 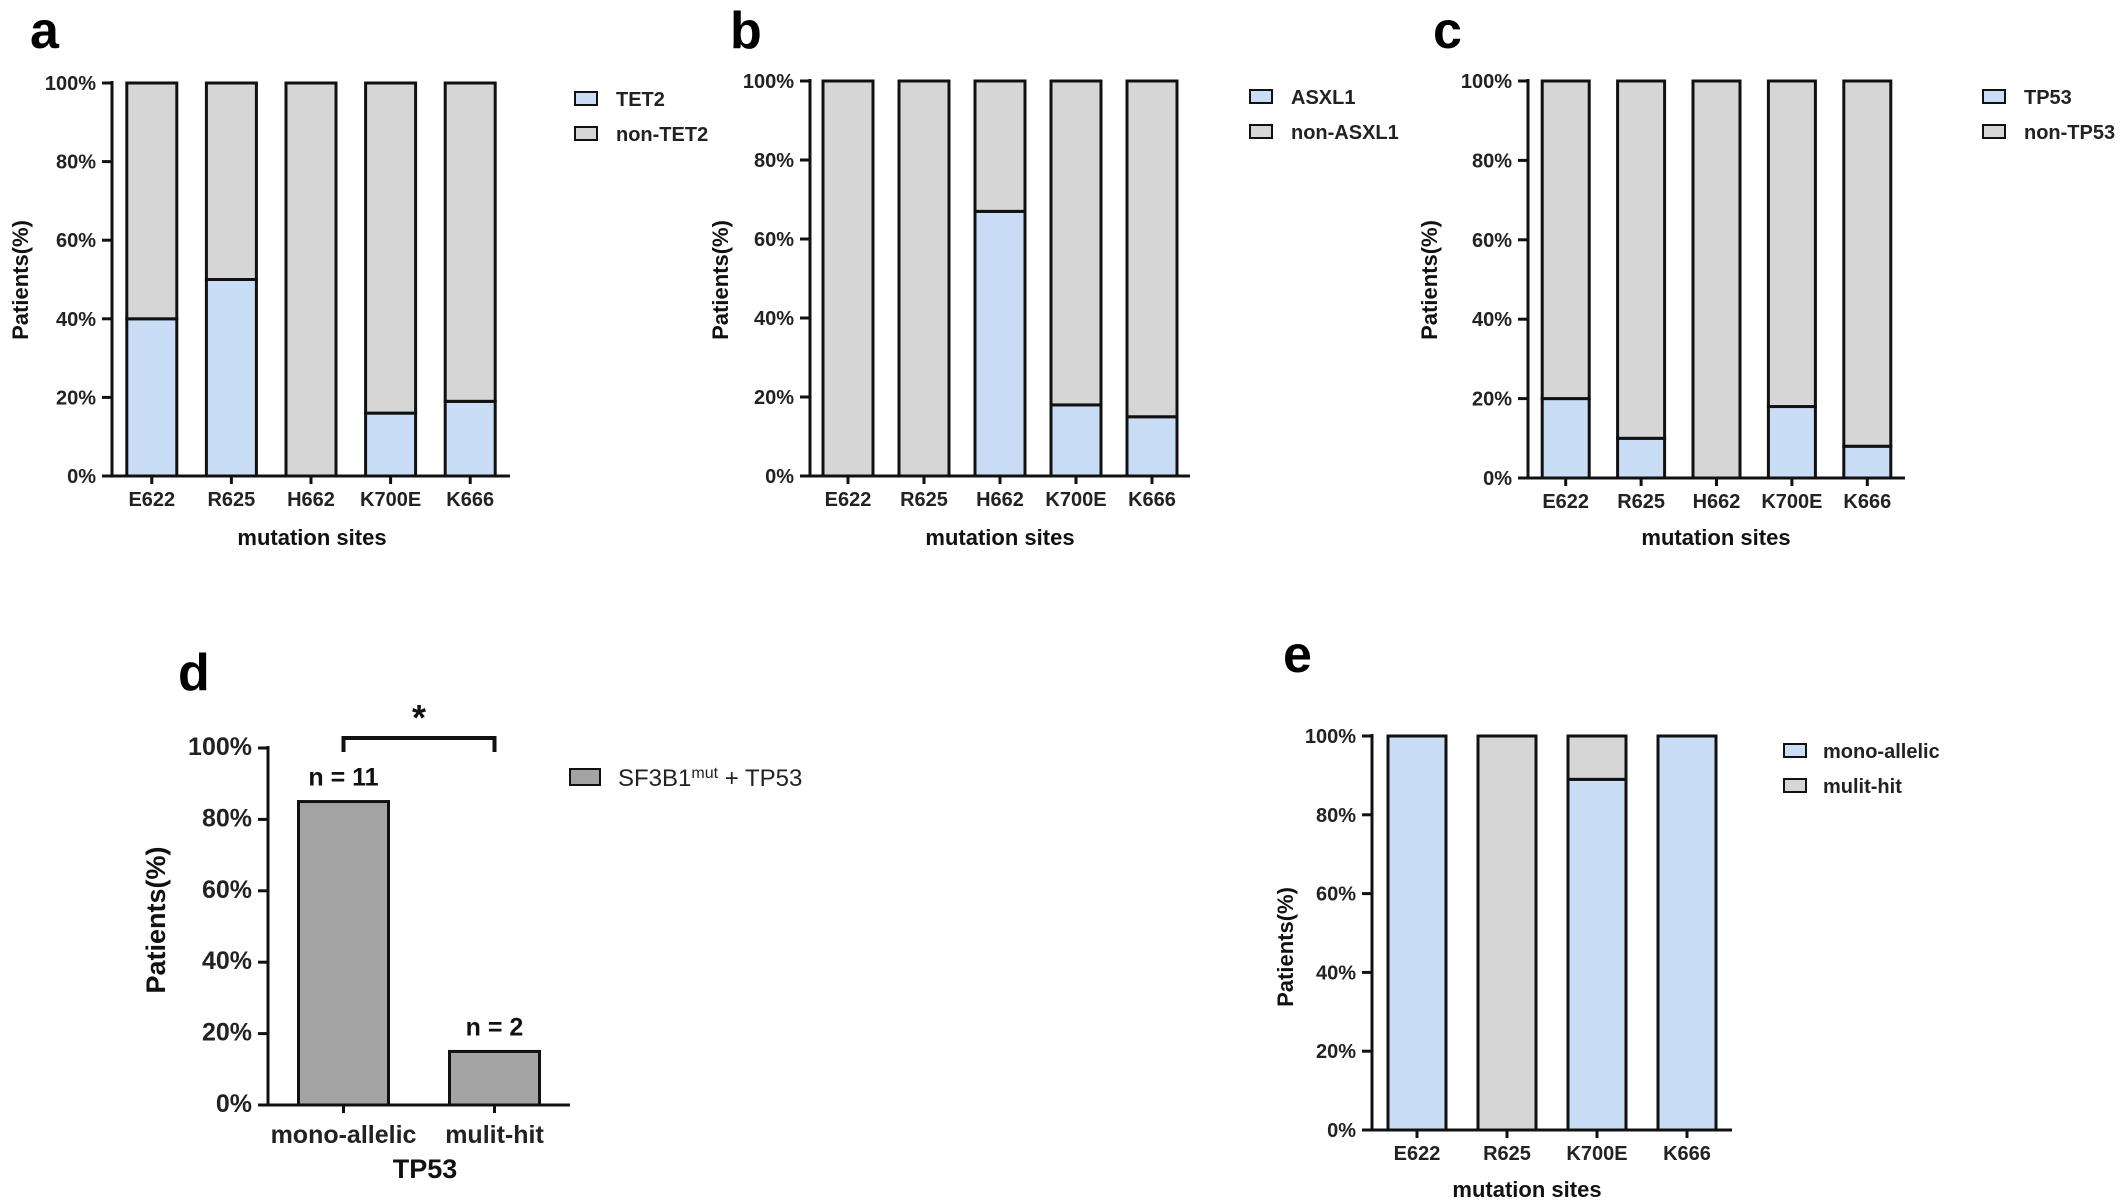 What do you see at coordinates (1076, 243) in the screenshot?
I see `bar-b-k700e-s1` at bounding box center [1076, 243].